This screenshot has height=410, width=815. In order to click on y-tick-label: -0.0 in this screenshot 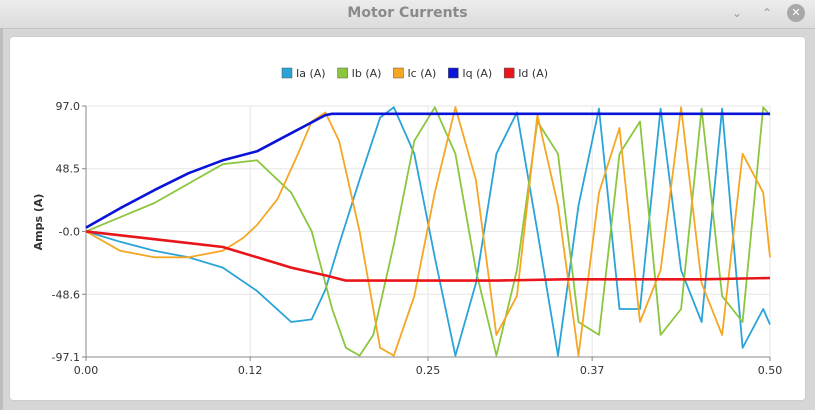, I will do `click(69, 231)`.